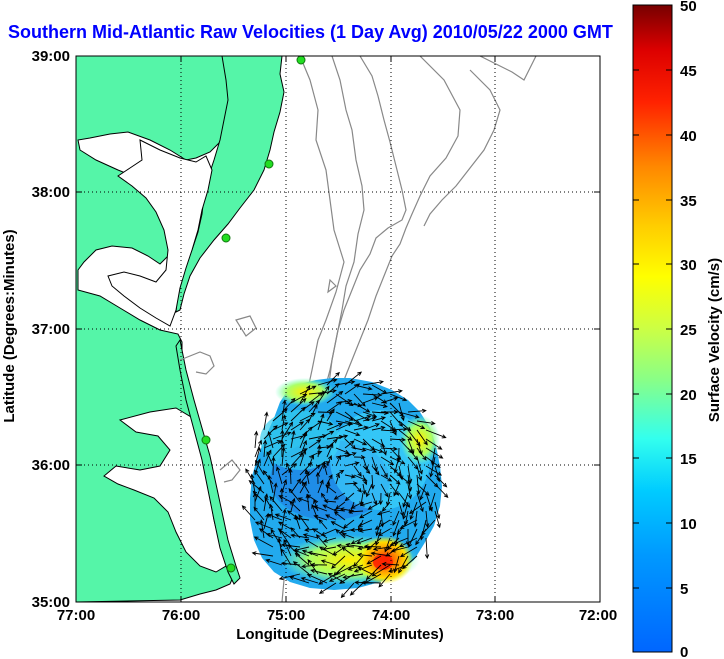 The width and height of the screenshot is (724, 659). I want to click on colorbar-label: Surface Velocity (cm/s), so click(714, 340).